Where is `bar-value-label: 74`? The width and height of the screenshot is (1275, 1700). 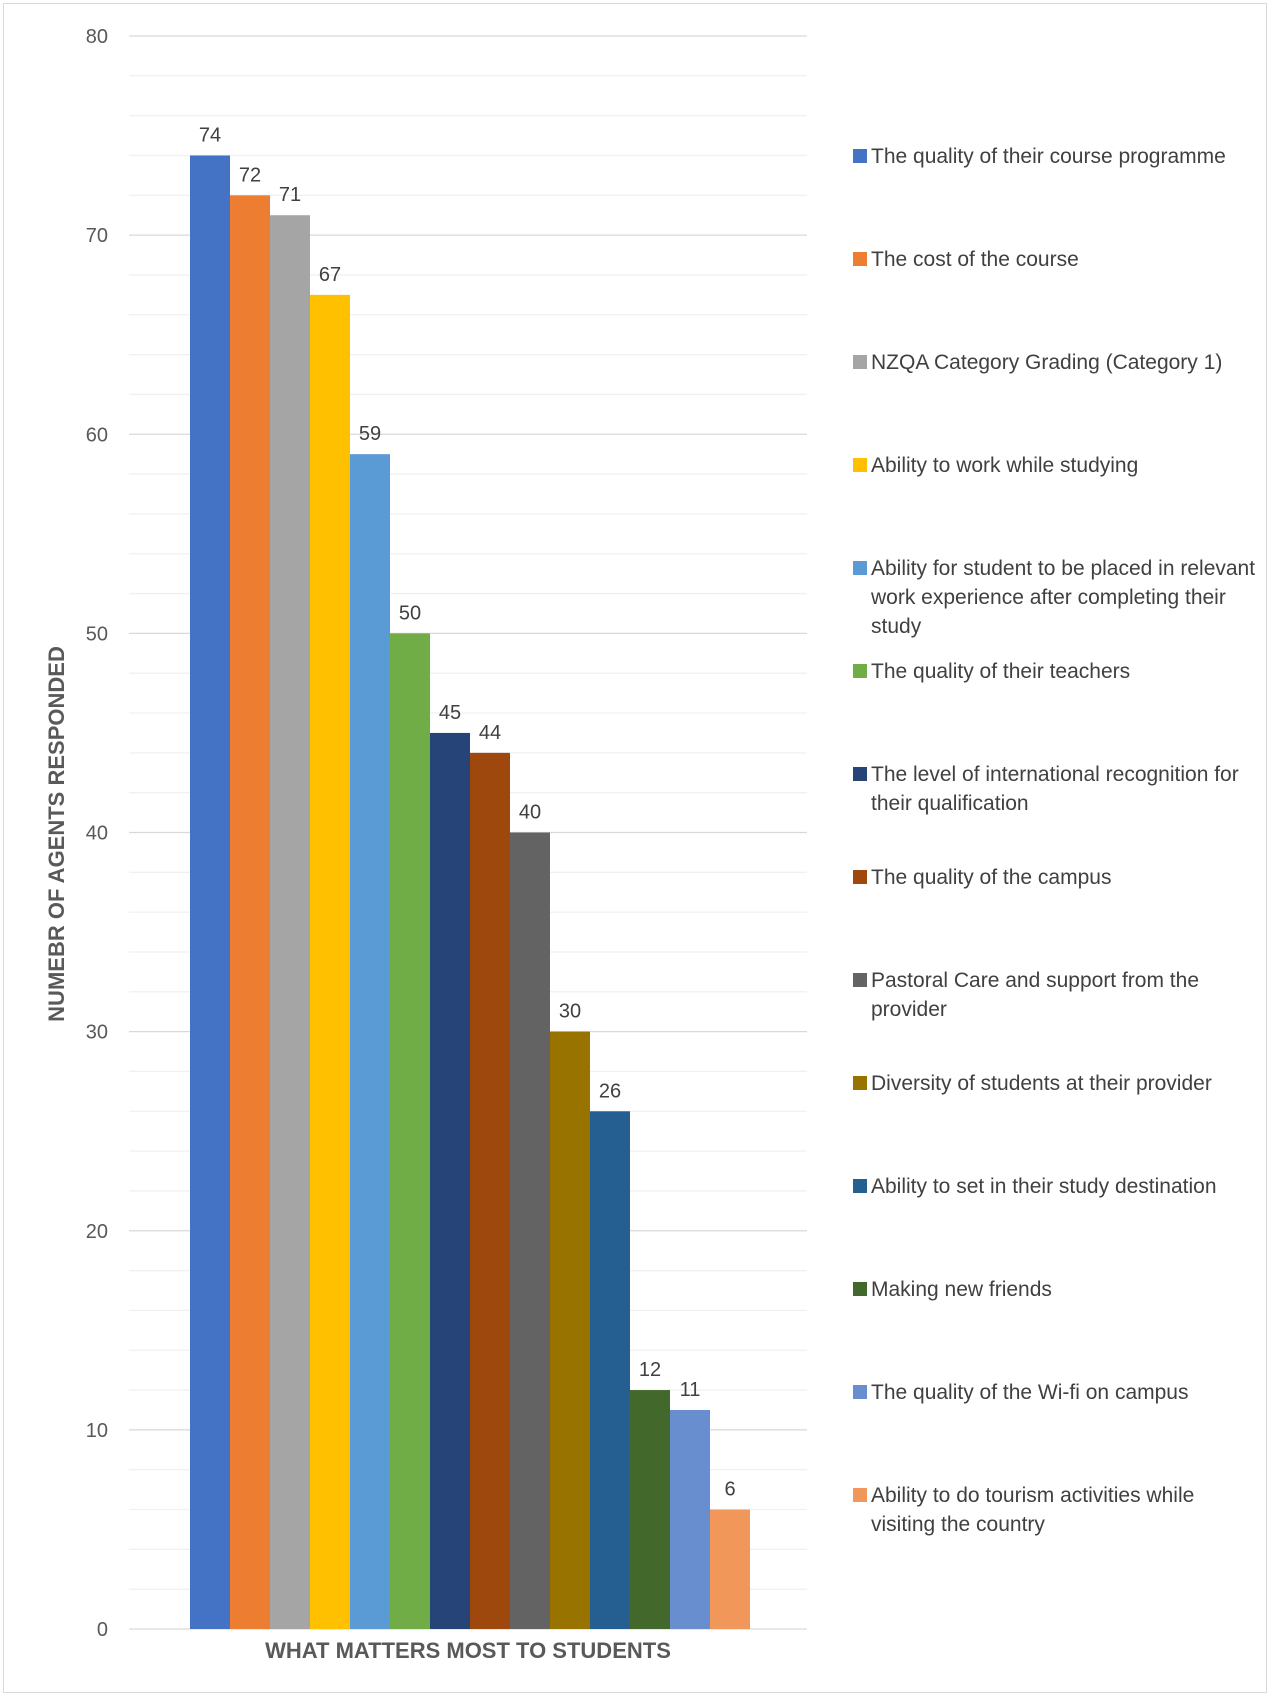
bar-value-label: 74 is located at coordinates (210, 135).